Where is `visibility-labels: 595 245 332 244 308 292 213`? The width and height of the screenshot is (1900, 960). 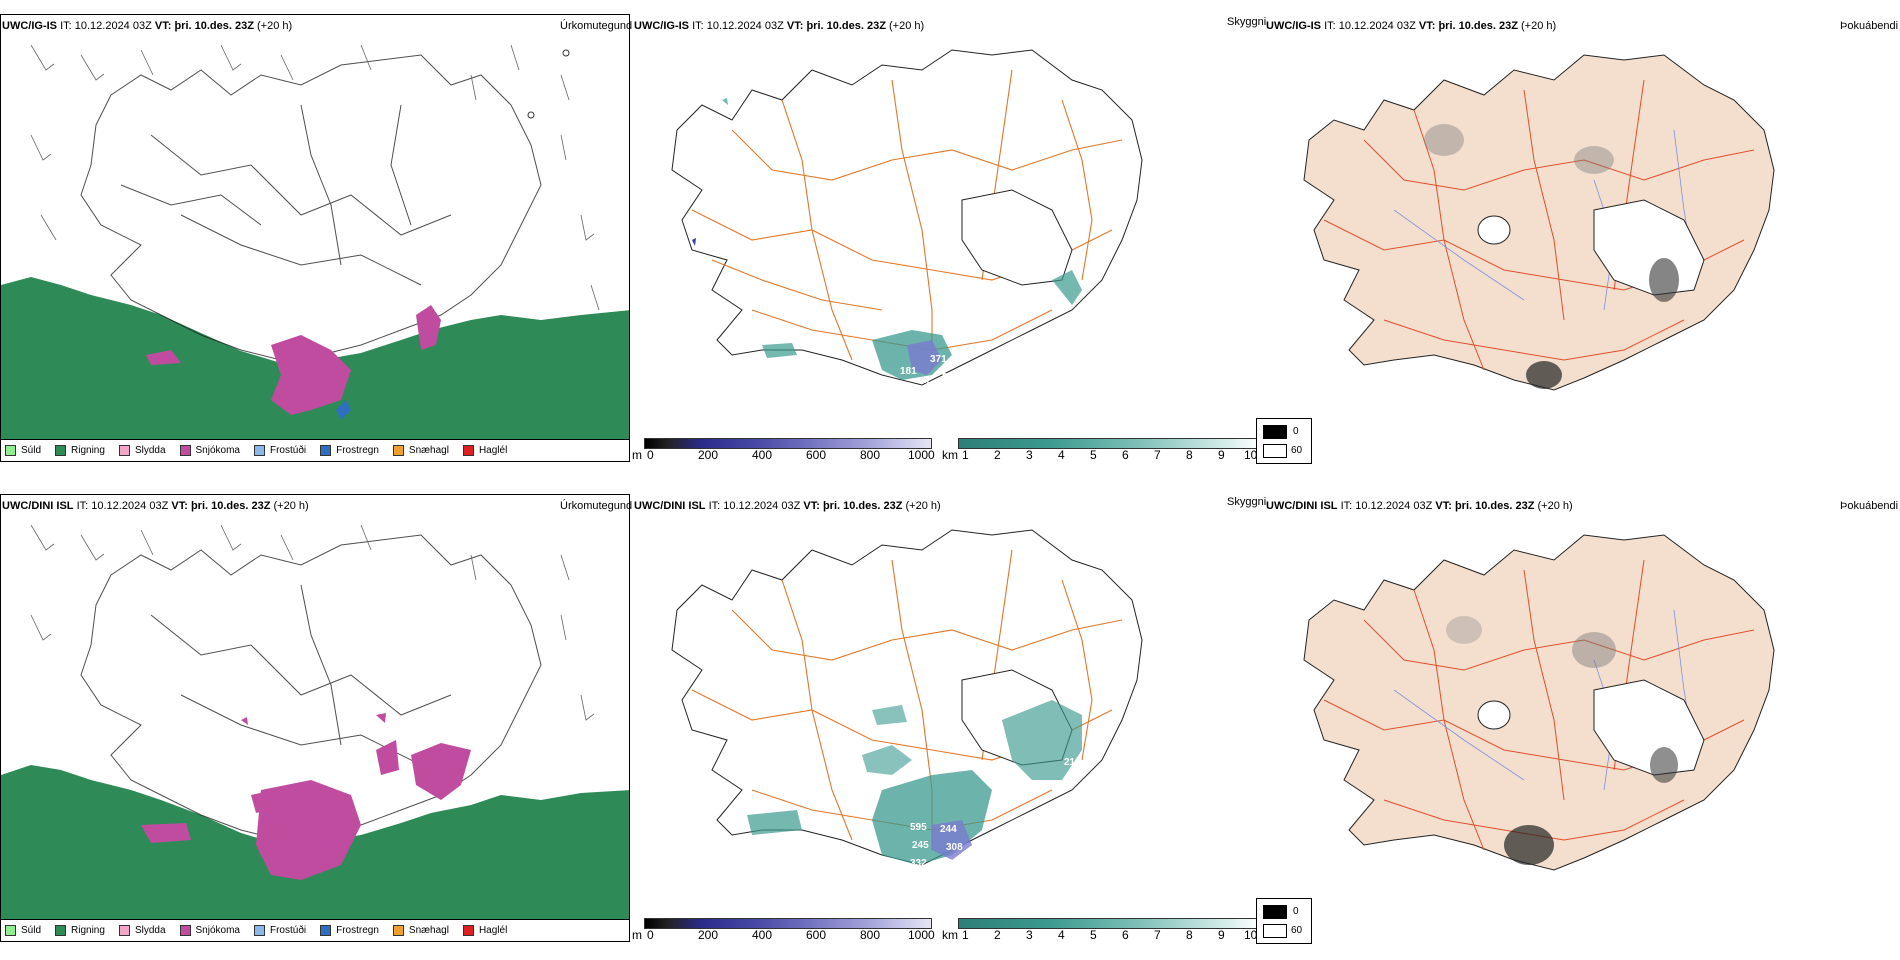
visibility-labels: 595 245 332 244 308 292 213 is located at coordinates (995, 813).